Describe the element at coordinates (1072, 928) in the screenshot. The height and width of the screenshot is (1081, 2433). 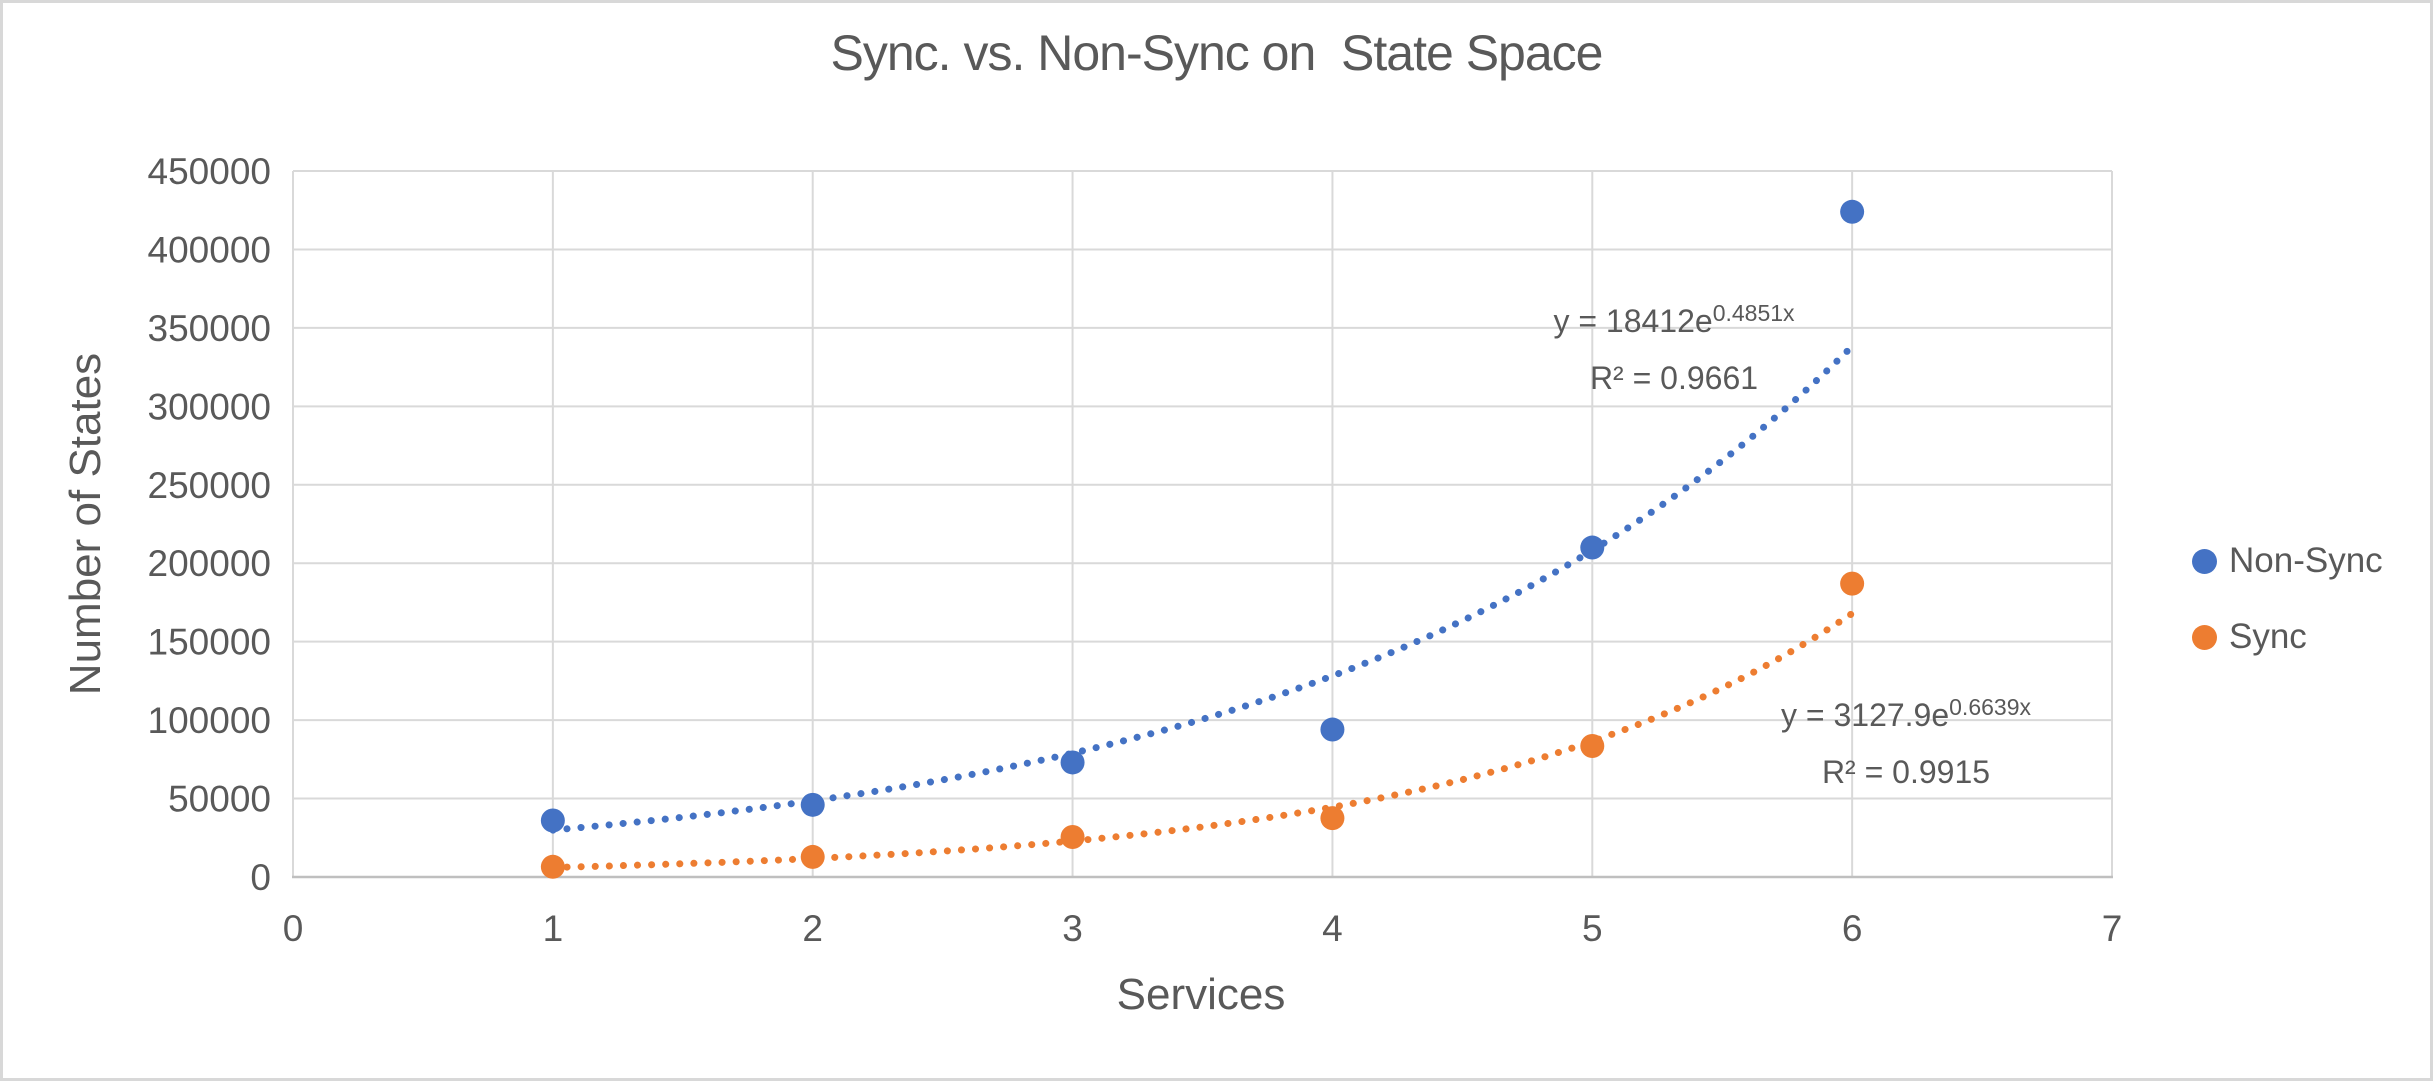
I see `x-tick-label: 3` at that location.